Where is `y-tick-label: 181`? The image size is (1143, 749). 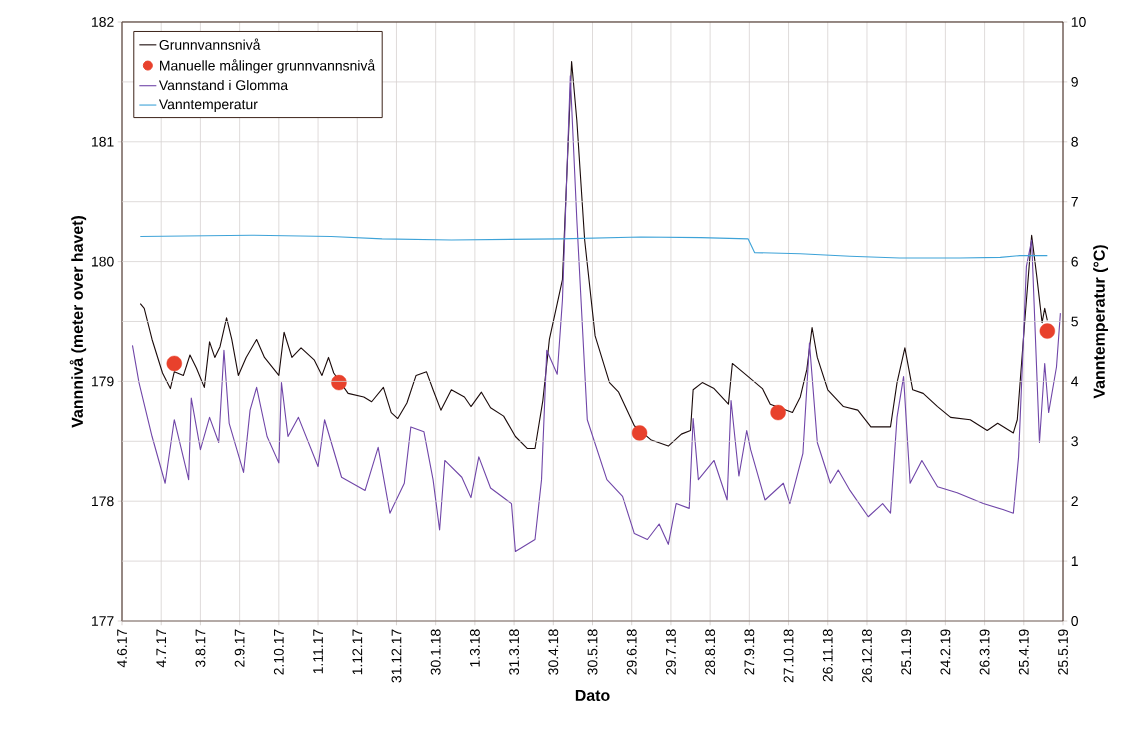 y-tick-label: 181 is located at coordinates (103, 141).